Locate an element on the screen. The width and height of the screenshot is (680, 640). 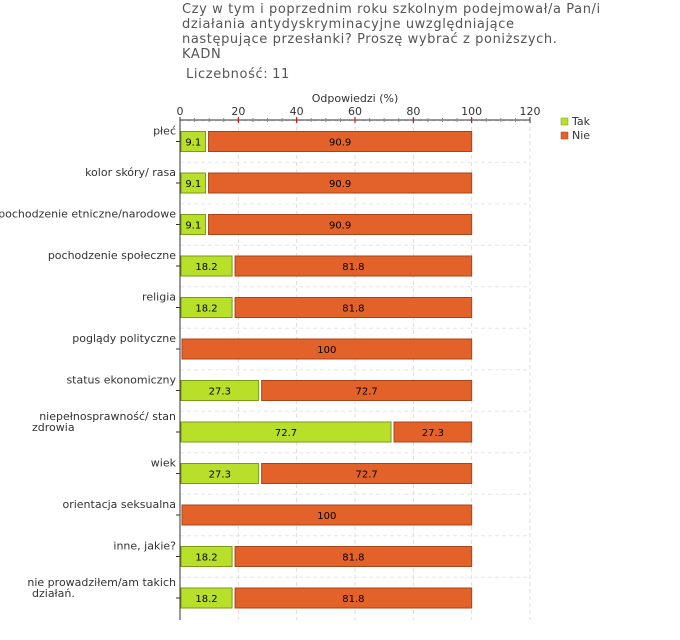
category-label: niepełnosprawność/ stan is located at coordinates (107, 416).